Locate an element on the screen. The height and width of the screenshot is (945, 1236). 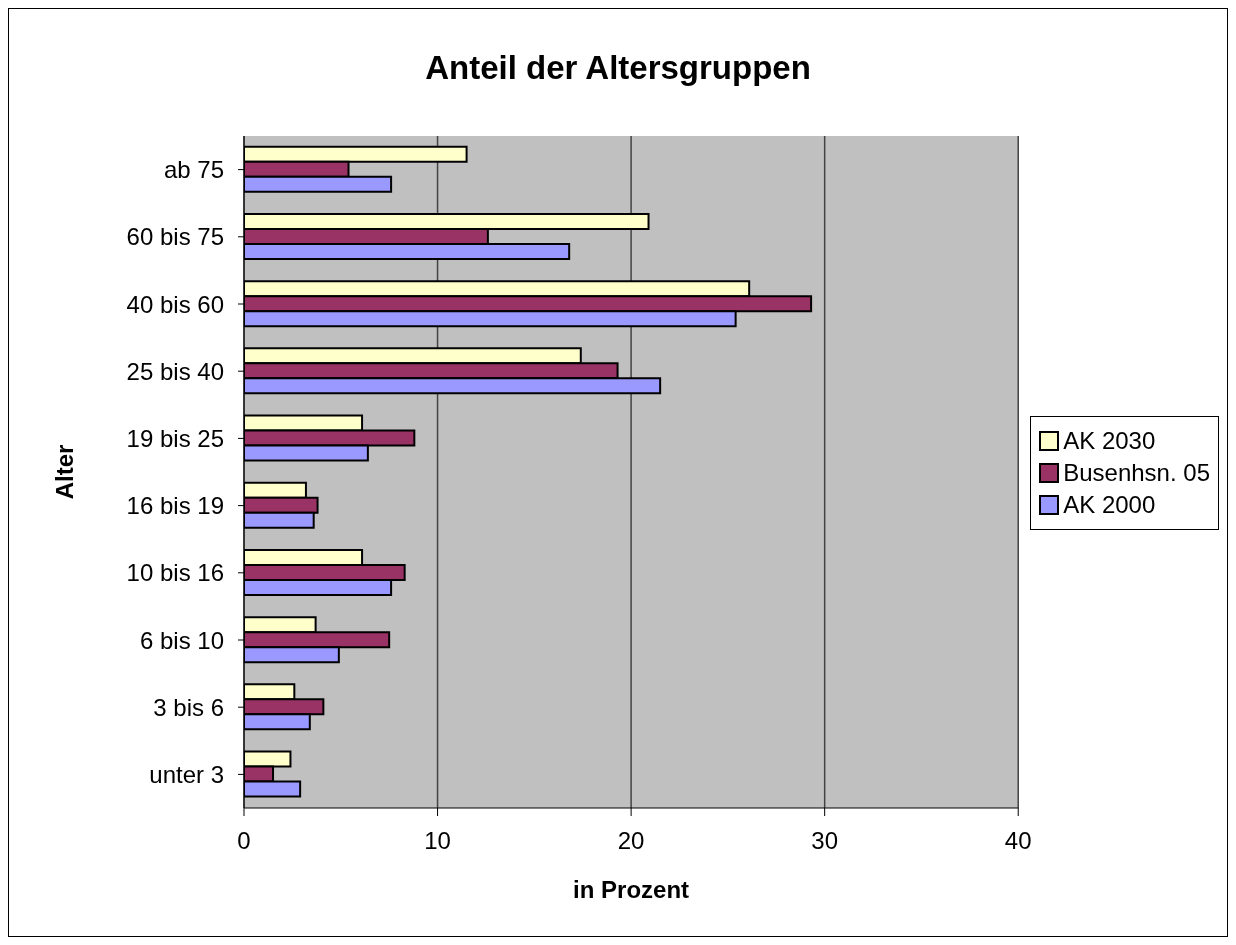
x-axis-title: in Prozent is located at coordinates (631, 889).